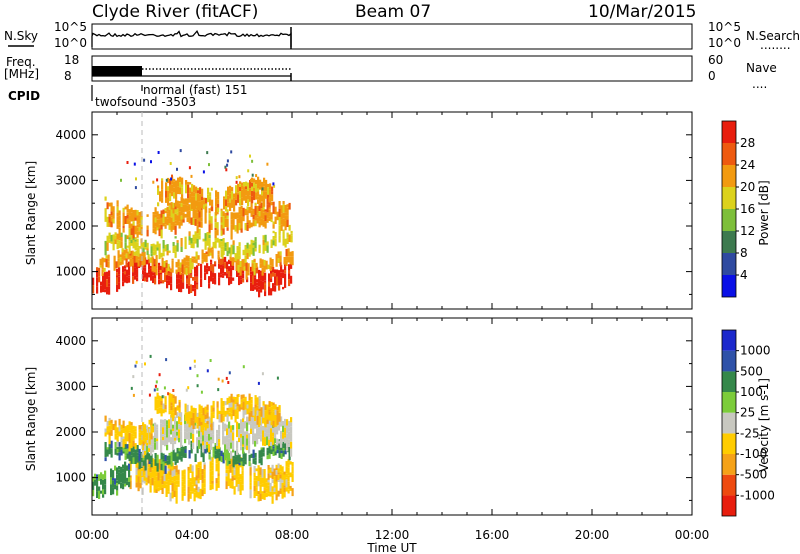  What do you see at coordinates (391, 547) in the screenshot?
I see `x-axis-label: Time UT` at bounding box center [391, 547].